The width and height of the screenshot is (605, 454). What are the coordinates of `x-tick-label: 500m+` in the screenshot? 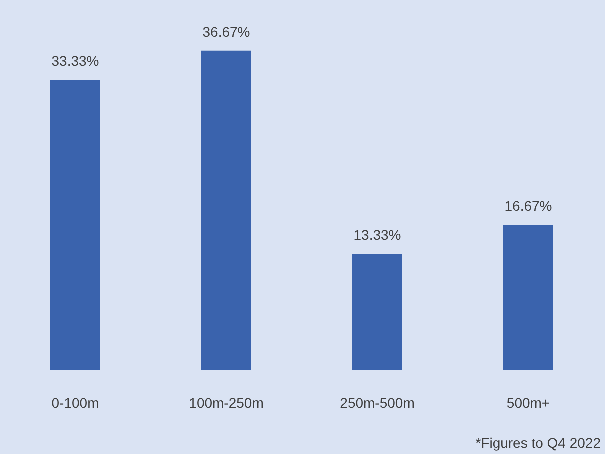 It's located at (528, 403).